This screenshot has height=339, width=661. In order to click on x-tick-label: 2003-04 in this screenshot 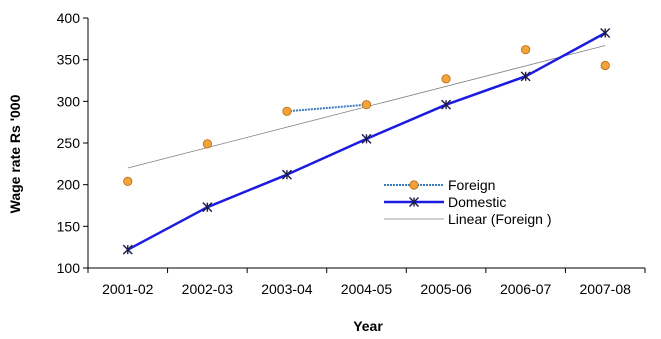, I will do `click(287, 289)`.